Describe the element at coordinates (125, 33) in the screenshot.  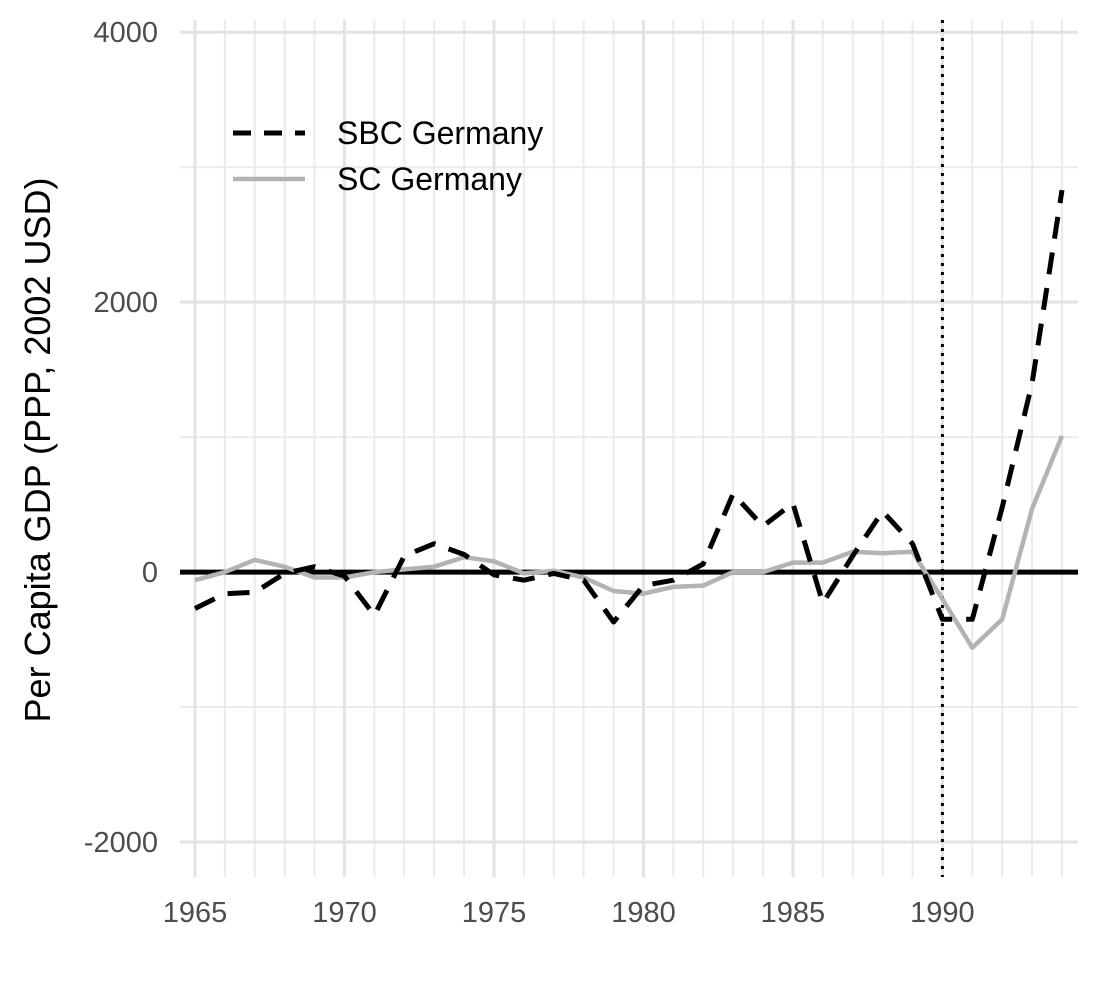
I see `y-tick-label: 4000` at that location.